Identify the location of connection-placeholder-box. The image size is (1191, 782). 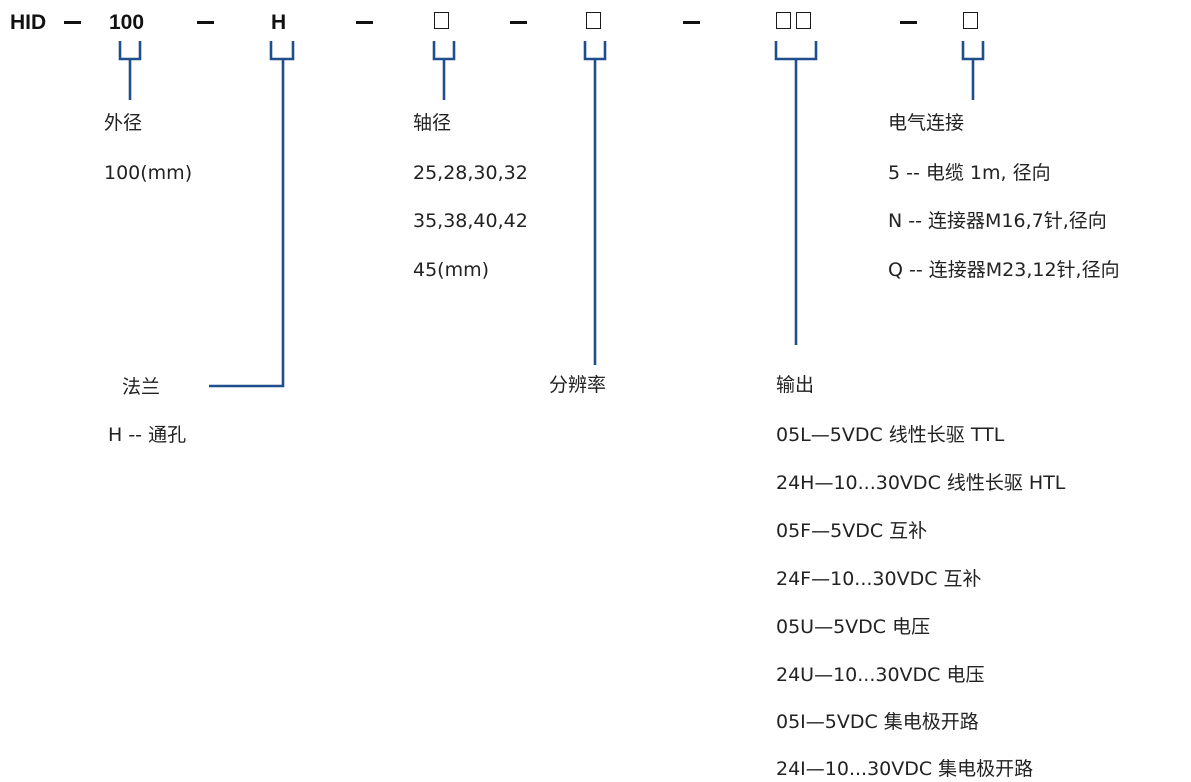
(970, 20).